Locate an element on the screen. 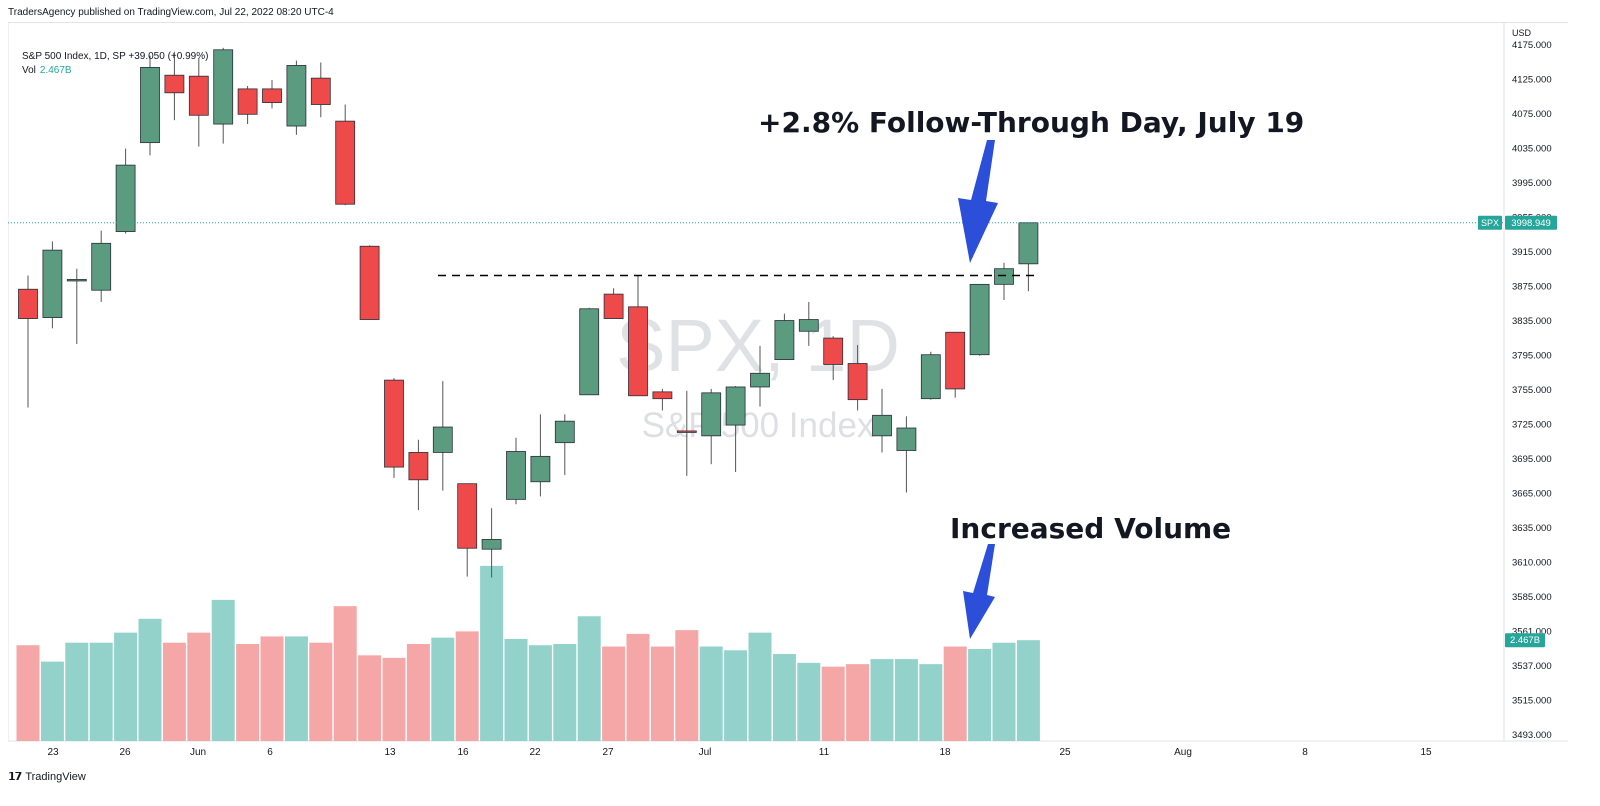 Image resolution: width=1600 pixels, height=806 pixels. price-tick-label: 3835.000 is located at coordinates (1532, 321).